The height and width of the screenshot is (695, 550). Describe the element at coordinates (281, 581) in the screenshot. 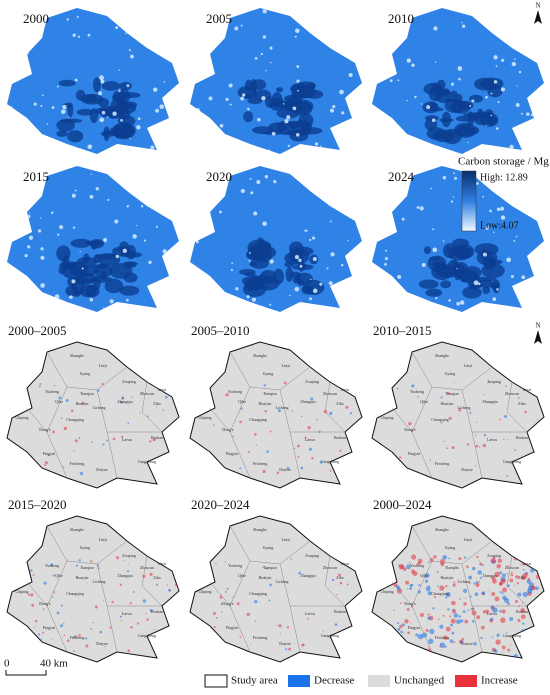

I see `county-label: Licheng` at that location.